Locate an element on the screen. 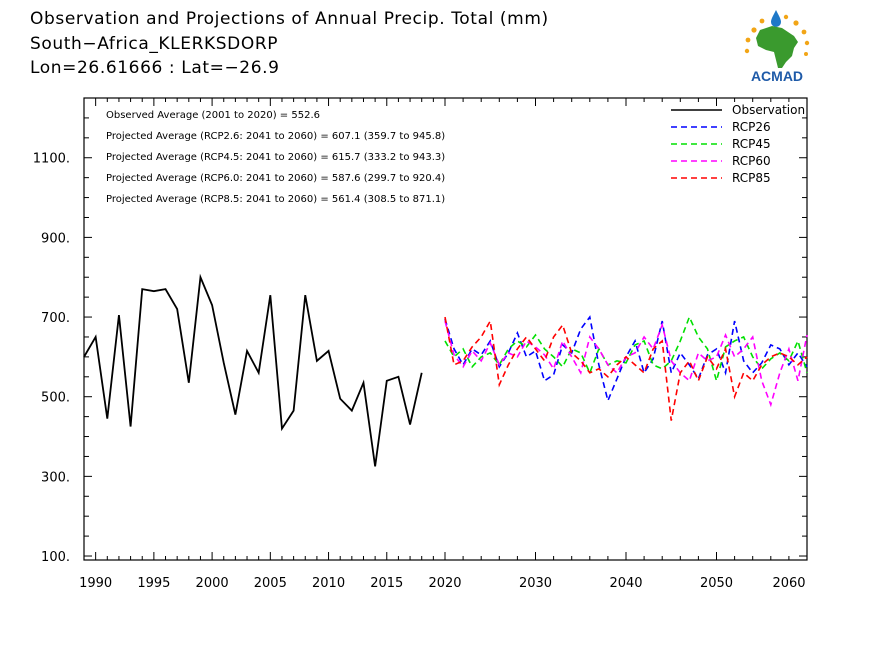  x-tick-label: 2005 is located at coordinates (270, 583).